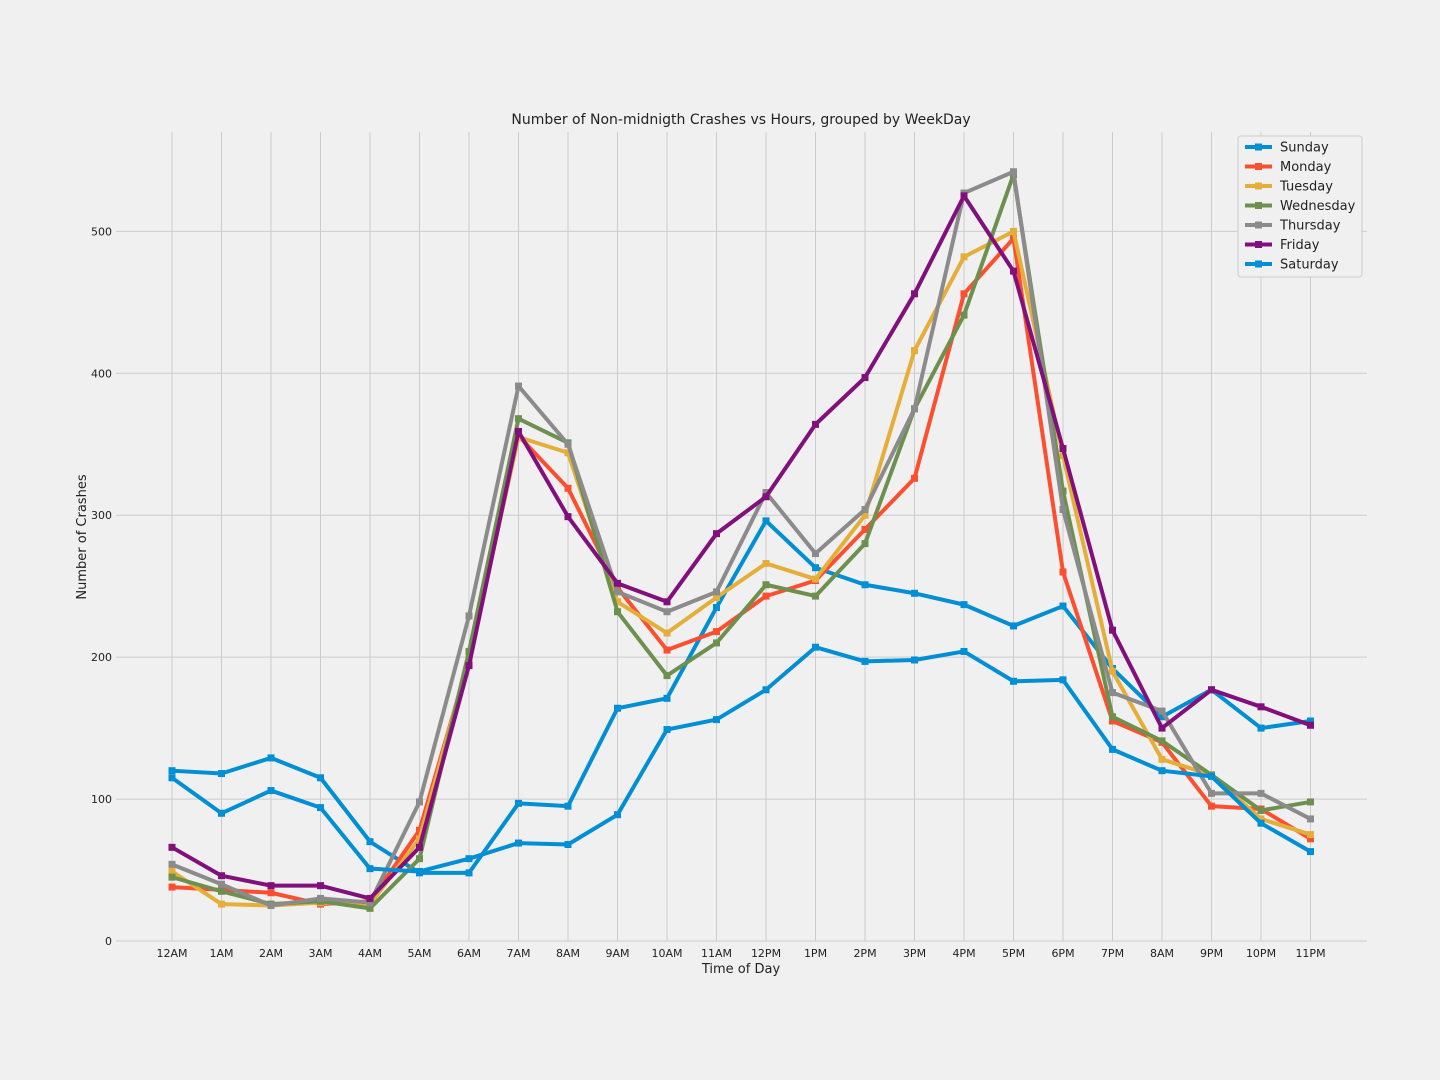  I want to click on legend-label: Thursday, so click(1310, 226).